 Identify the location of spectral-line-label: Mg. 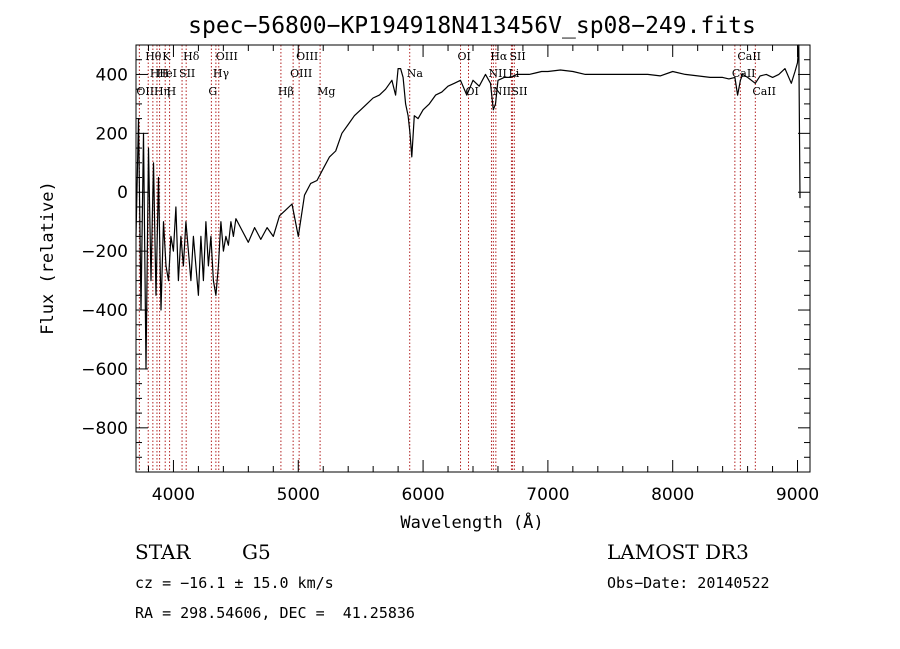
(326, 91).